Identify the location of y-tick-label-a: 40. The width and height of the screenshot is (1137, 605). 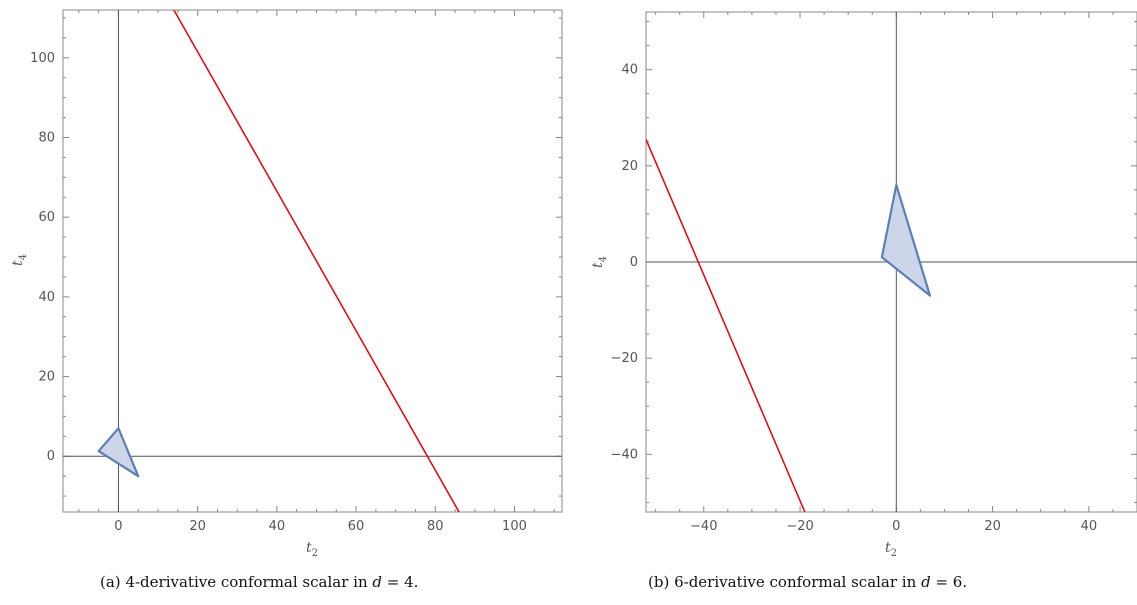
(46, 297).